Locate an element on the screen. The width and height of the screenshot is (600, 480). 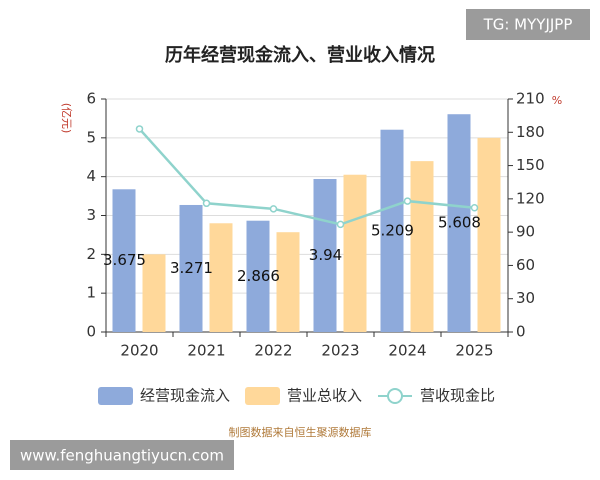
chart-title: 历年经营现金流入、营业收入情况 is located at coordinates (300, 55).